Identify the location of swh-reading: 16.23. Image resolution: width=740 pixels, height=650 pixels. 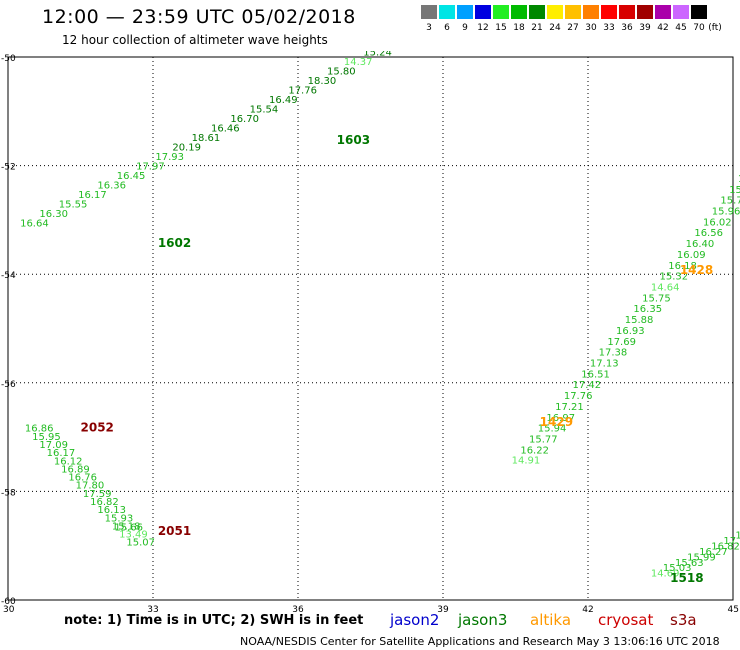
(455, 14).